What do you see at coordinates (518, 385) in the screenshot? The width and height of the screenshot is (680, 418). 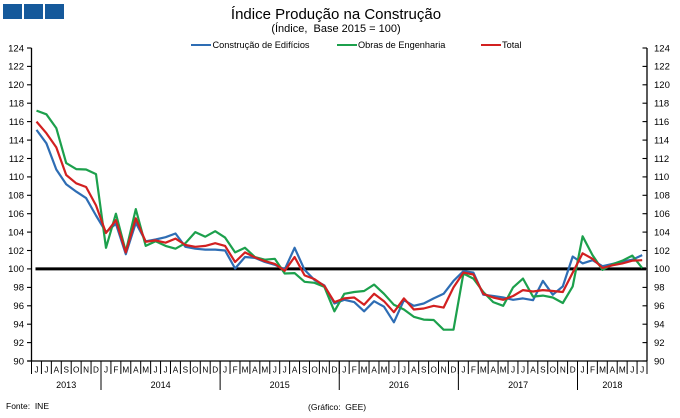 I see `svg-text: 2017` at bounding box center [518, 385].